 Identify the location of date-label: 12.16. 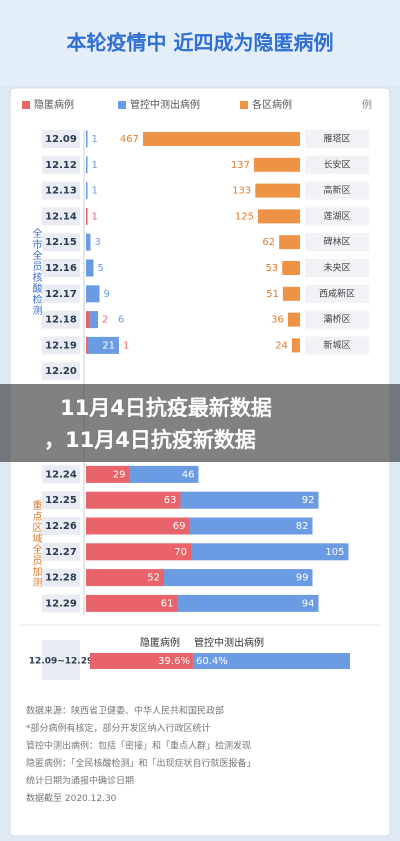
(61, 268).